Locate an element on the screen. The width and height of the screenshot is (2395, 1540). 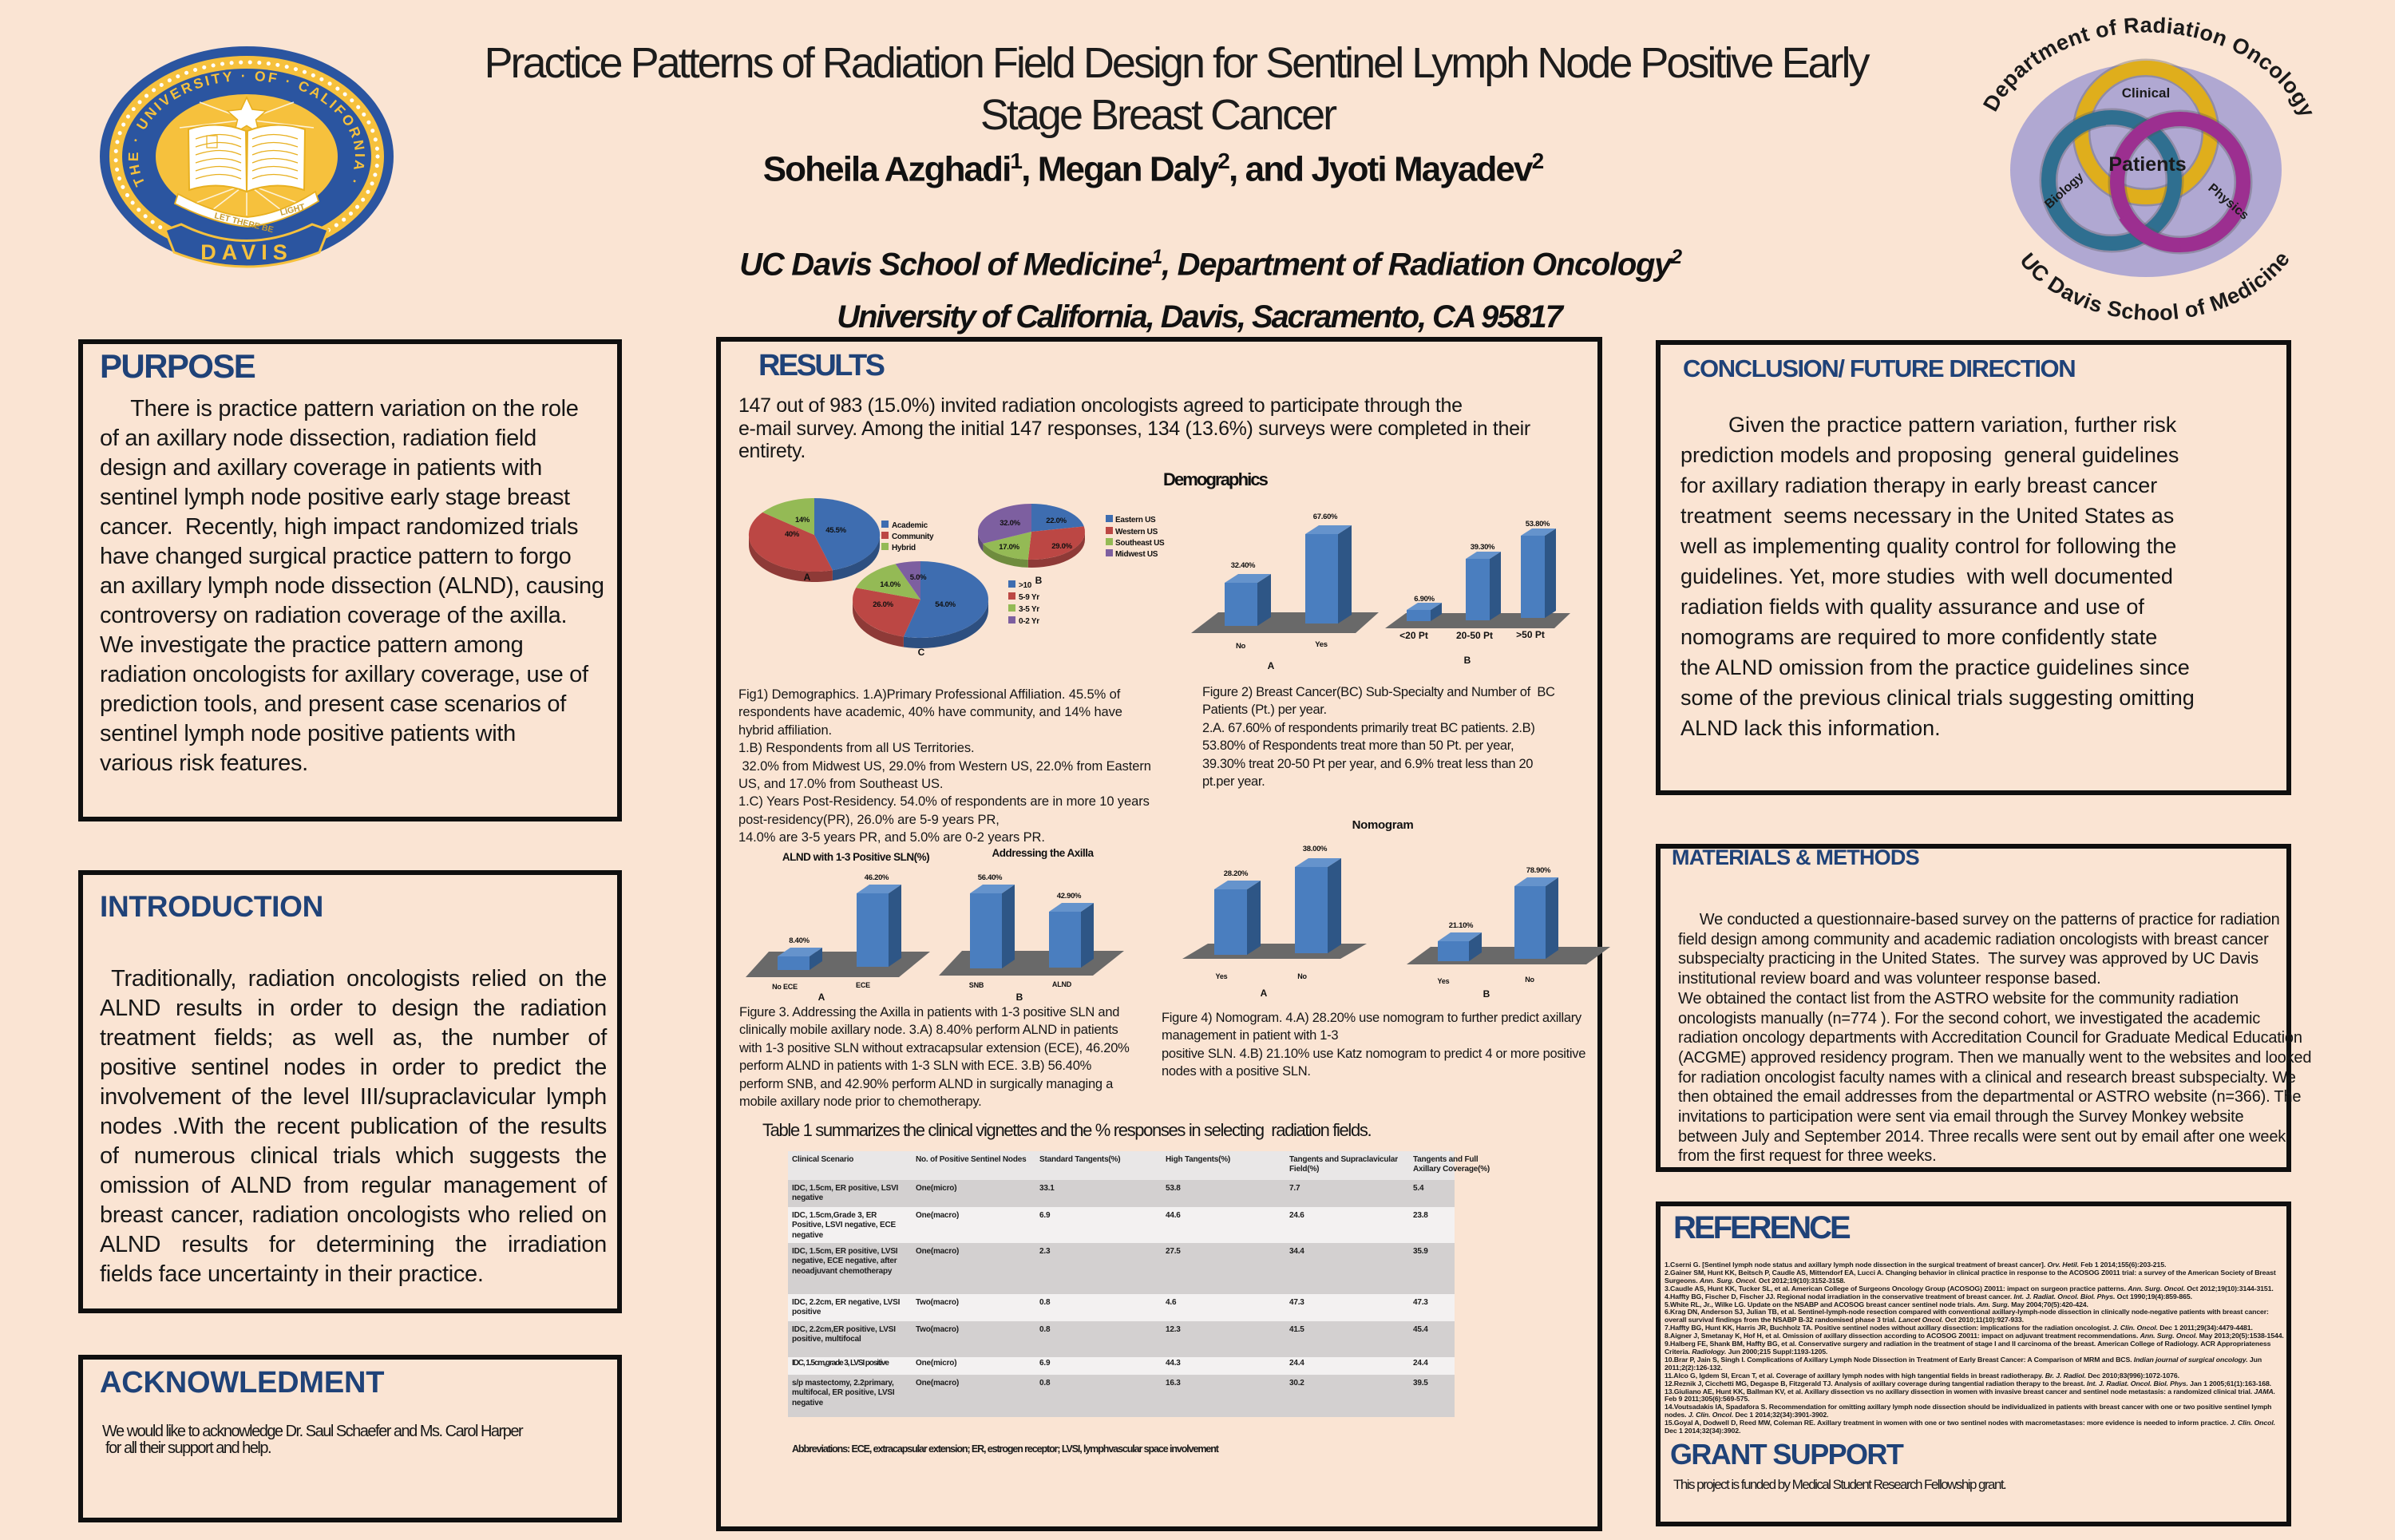
svg-text: 5-9 Yr is located at coordinates (1029, 597).